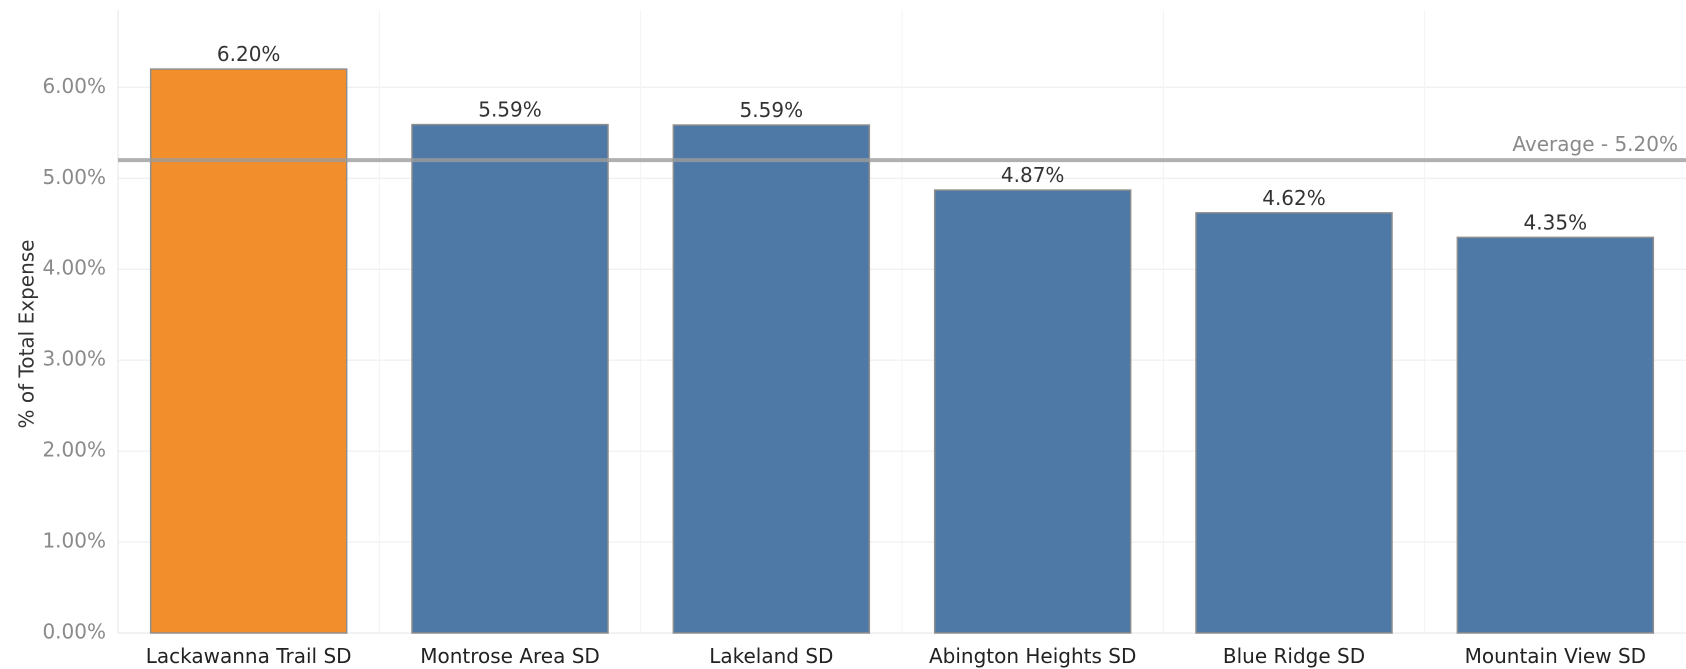 This screenshot has width=1686, height=669. I want to click on x-tick-label: Lakeland SD, so click(771, 656).